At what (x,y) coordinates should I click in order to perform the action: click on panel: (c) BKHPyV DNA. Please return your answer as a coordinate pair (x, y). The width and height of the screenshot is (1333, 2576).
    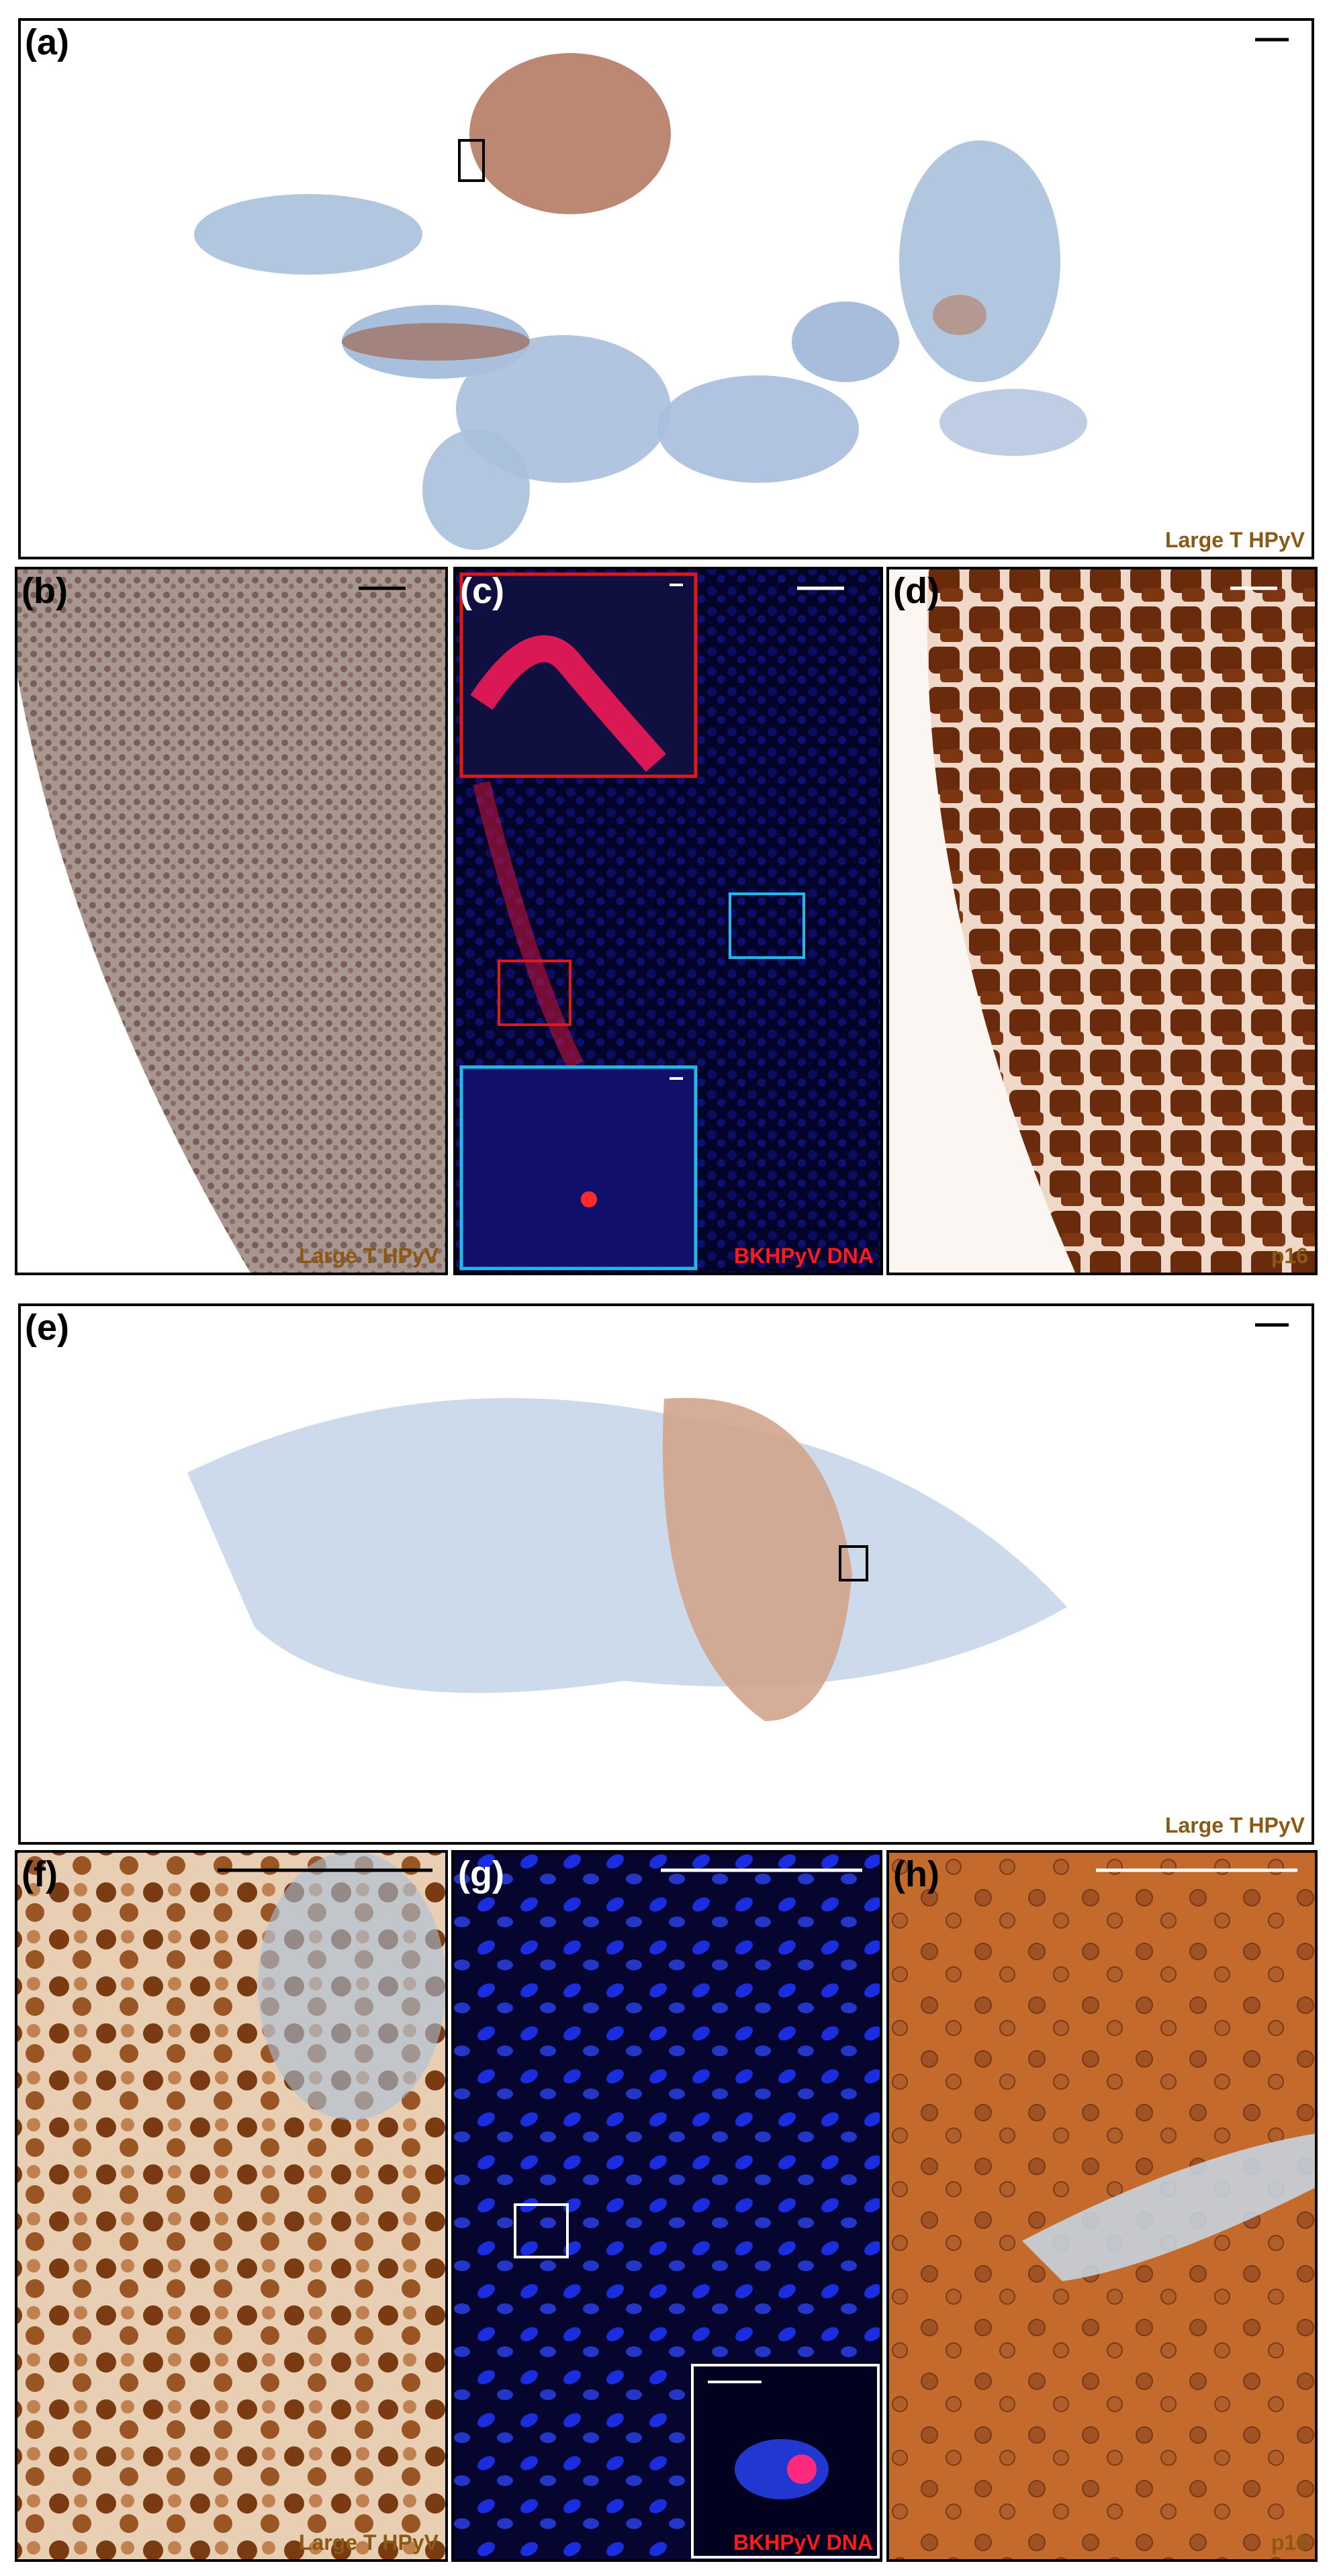
    Looking at the image, I should click on (668, 921).